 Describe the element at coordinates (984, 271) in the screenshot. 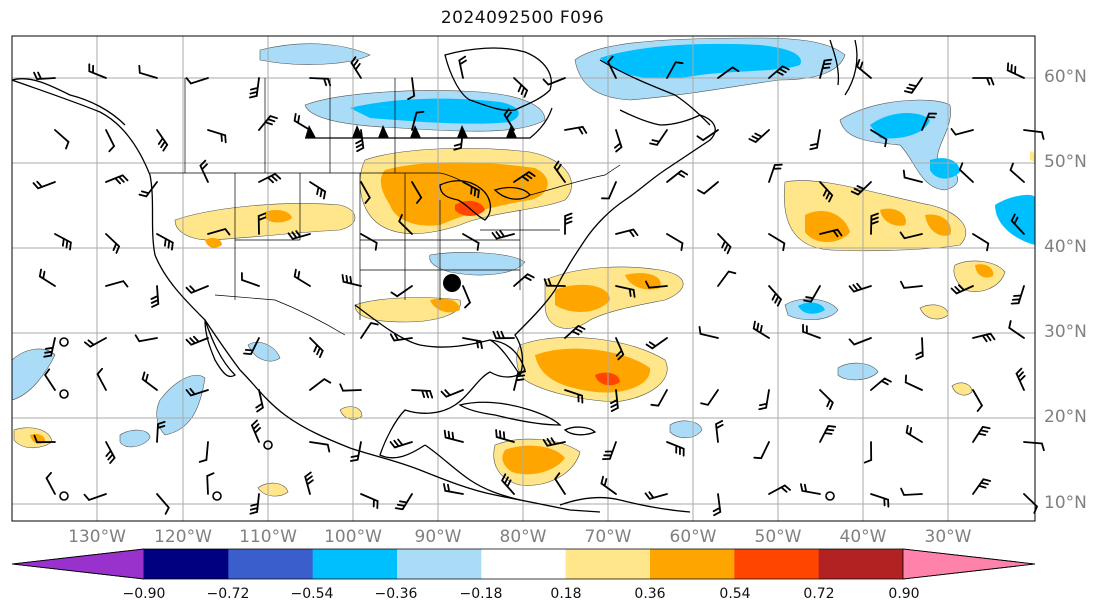

I see `orange-region-azores` at that location.